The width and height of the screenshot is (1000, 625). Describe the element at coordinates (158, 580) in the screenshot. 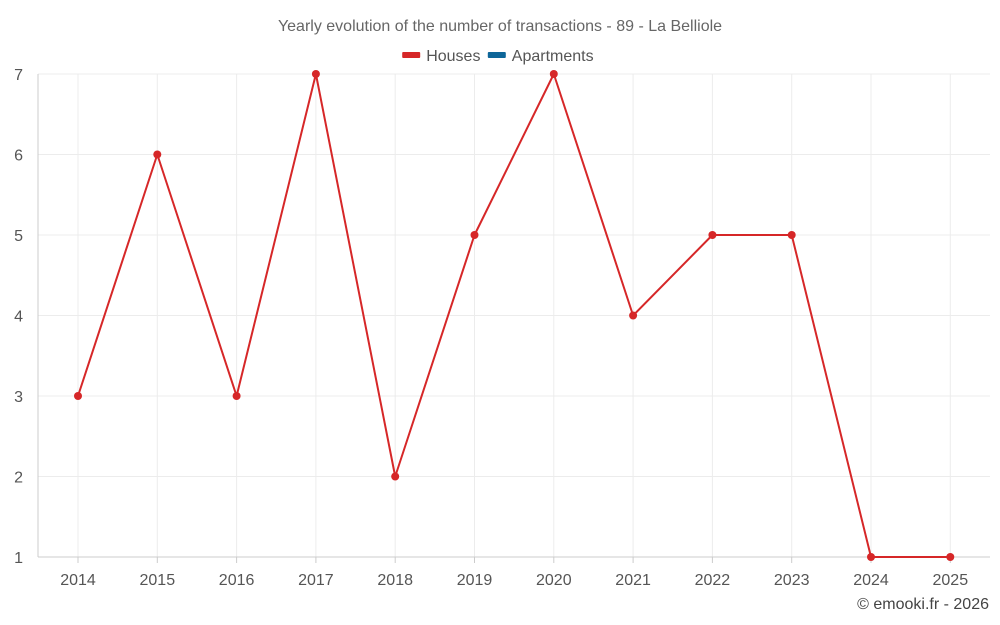

I see `x-tick-label: 2015` at that location.